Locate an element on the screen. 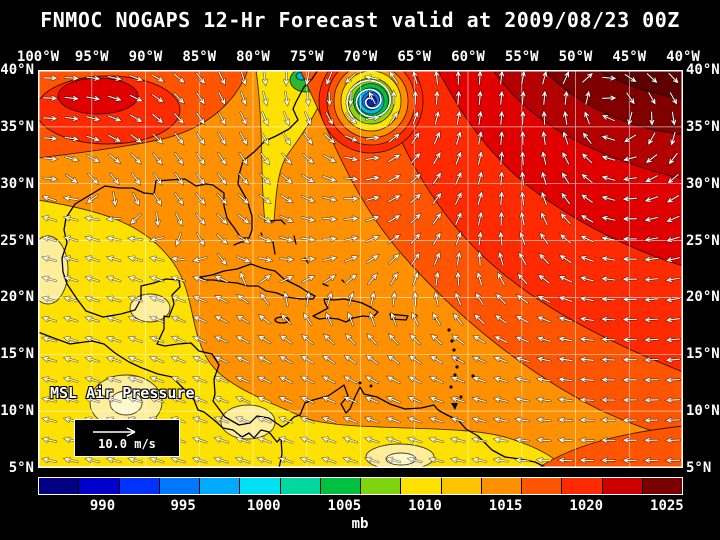 The height and width of the screenshot is (540, 720). lon-tick-label: 65°W is located at coordinates (414, 57).